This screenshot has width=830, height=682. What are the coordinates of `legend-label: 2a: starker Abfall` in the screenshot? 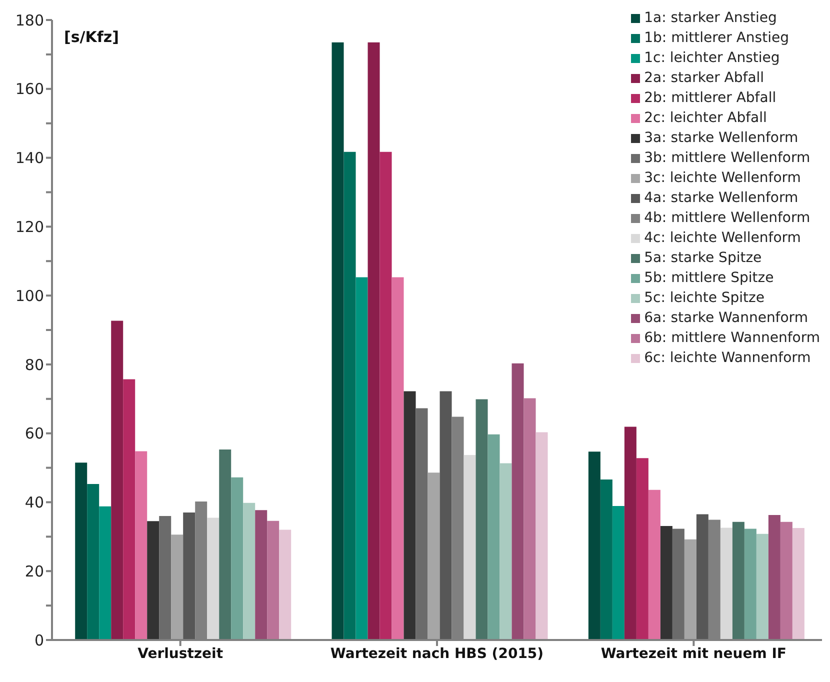 It's located at (704, 78).